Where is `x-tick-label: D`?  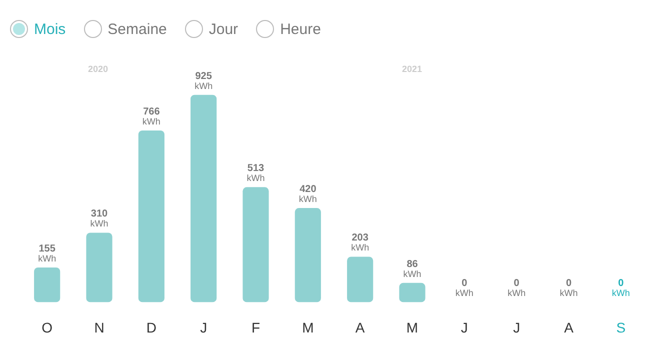 x-tick-label: D is located at coordinates (151, 327).